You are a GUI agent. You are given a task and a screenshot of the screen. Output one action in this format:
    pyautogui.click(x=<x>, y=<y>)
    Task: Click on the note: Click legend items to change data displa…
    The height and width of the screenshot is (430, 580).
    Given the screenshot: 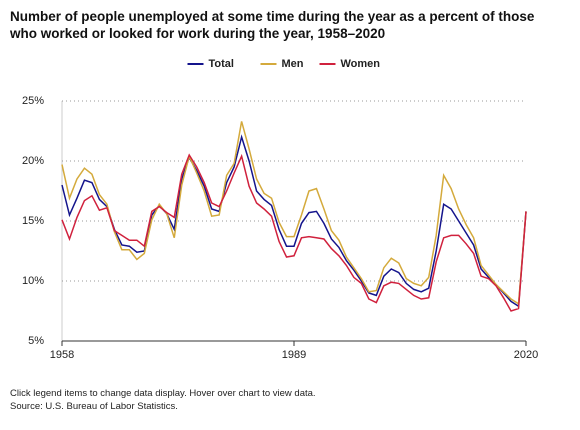 What is the action you would take?
    pyautogui.click(x=163, y=393)
    